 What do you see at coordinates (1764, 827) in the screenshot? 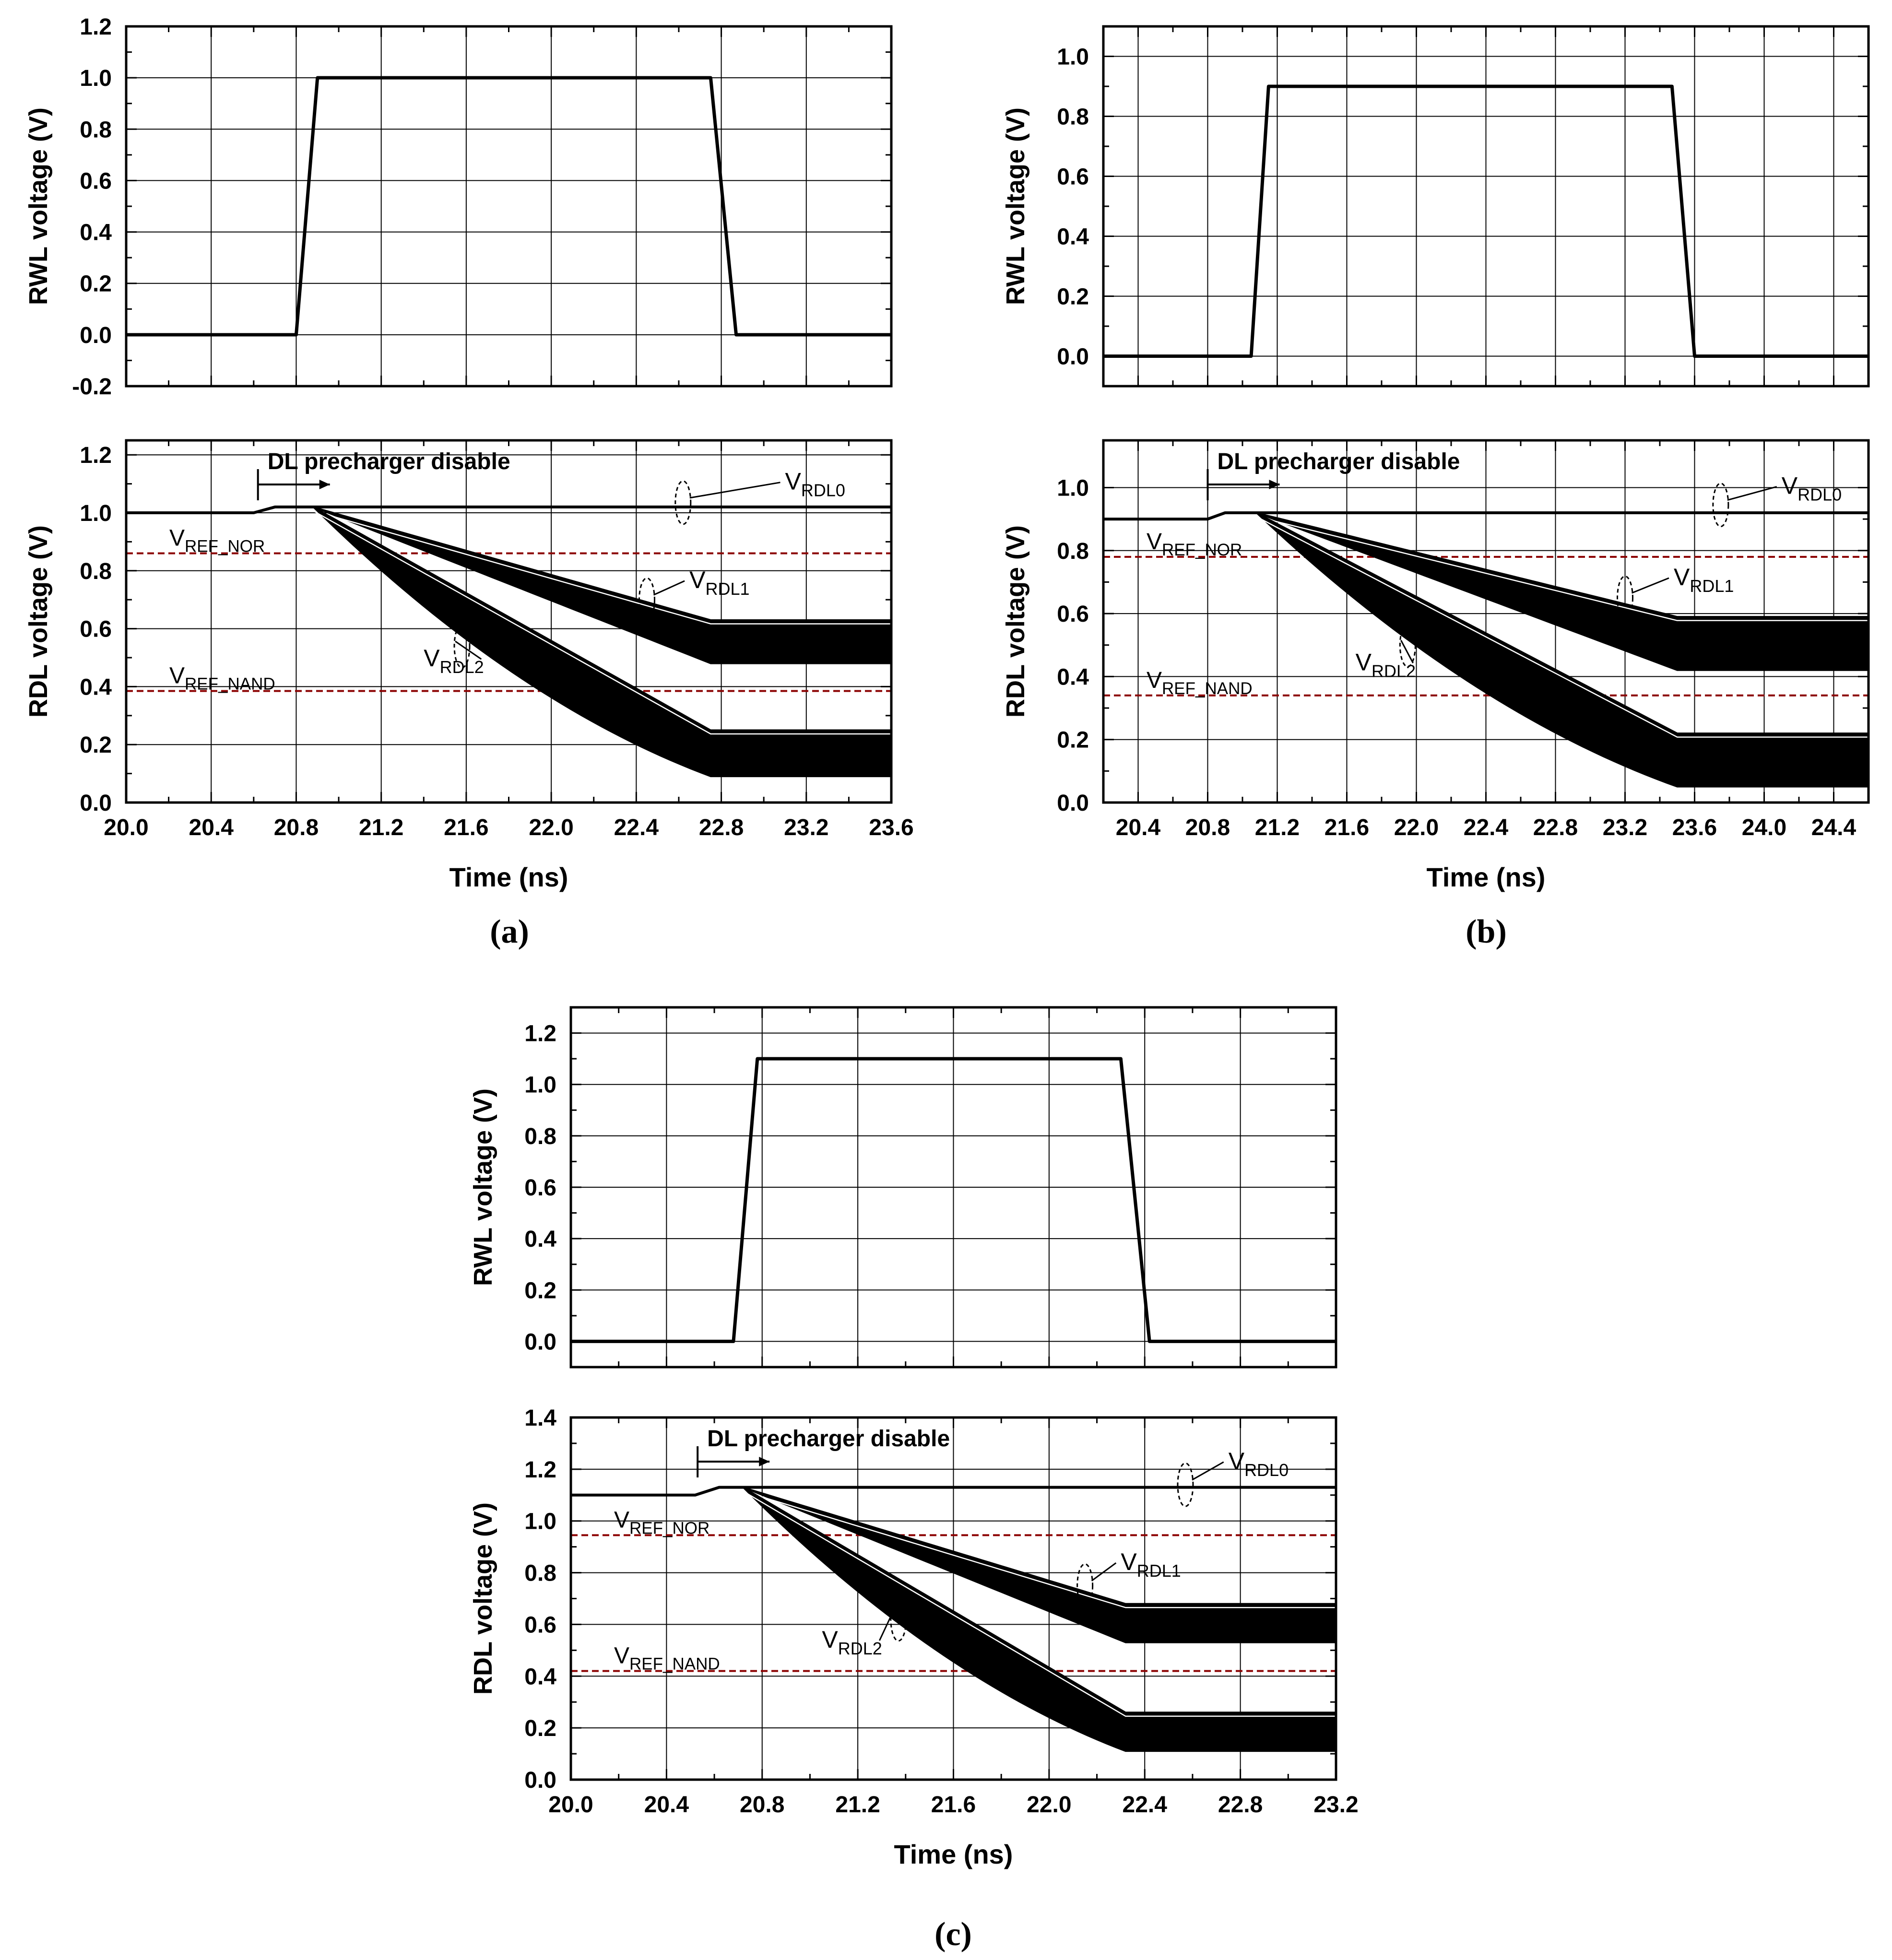
I see `x-tick-label: 24.0` at bounding box center [1764, 827].